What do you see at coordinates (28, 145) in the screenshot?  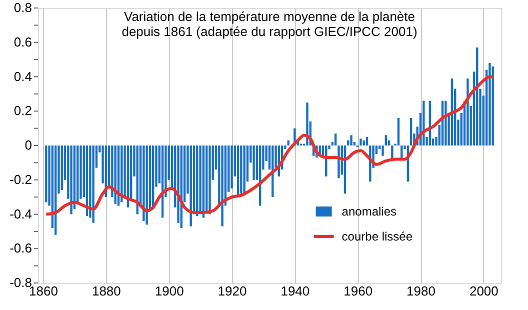 I see `y-tick-label: 0` at bounding box center [28, 145].